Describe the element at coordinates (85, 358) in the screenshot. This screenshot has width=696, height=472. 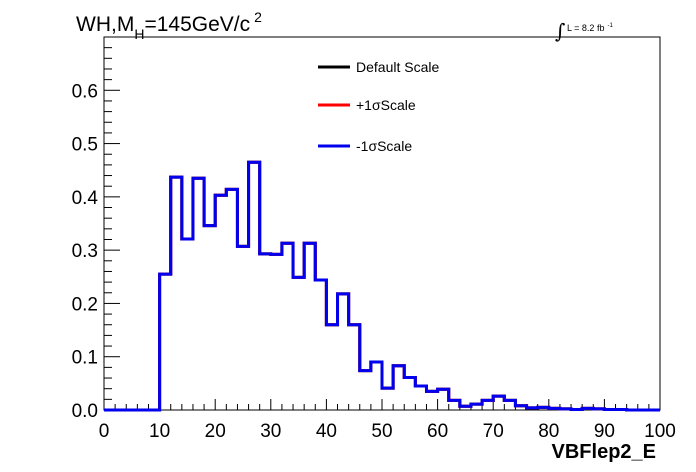
I see `y-tick-label: 0.1` at that location.